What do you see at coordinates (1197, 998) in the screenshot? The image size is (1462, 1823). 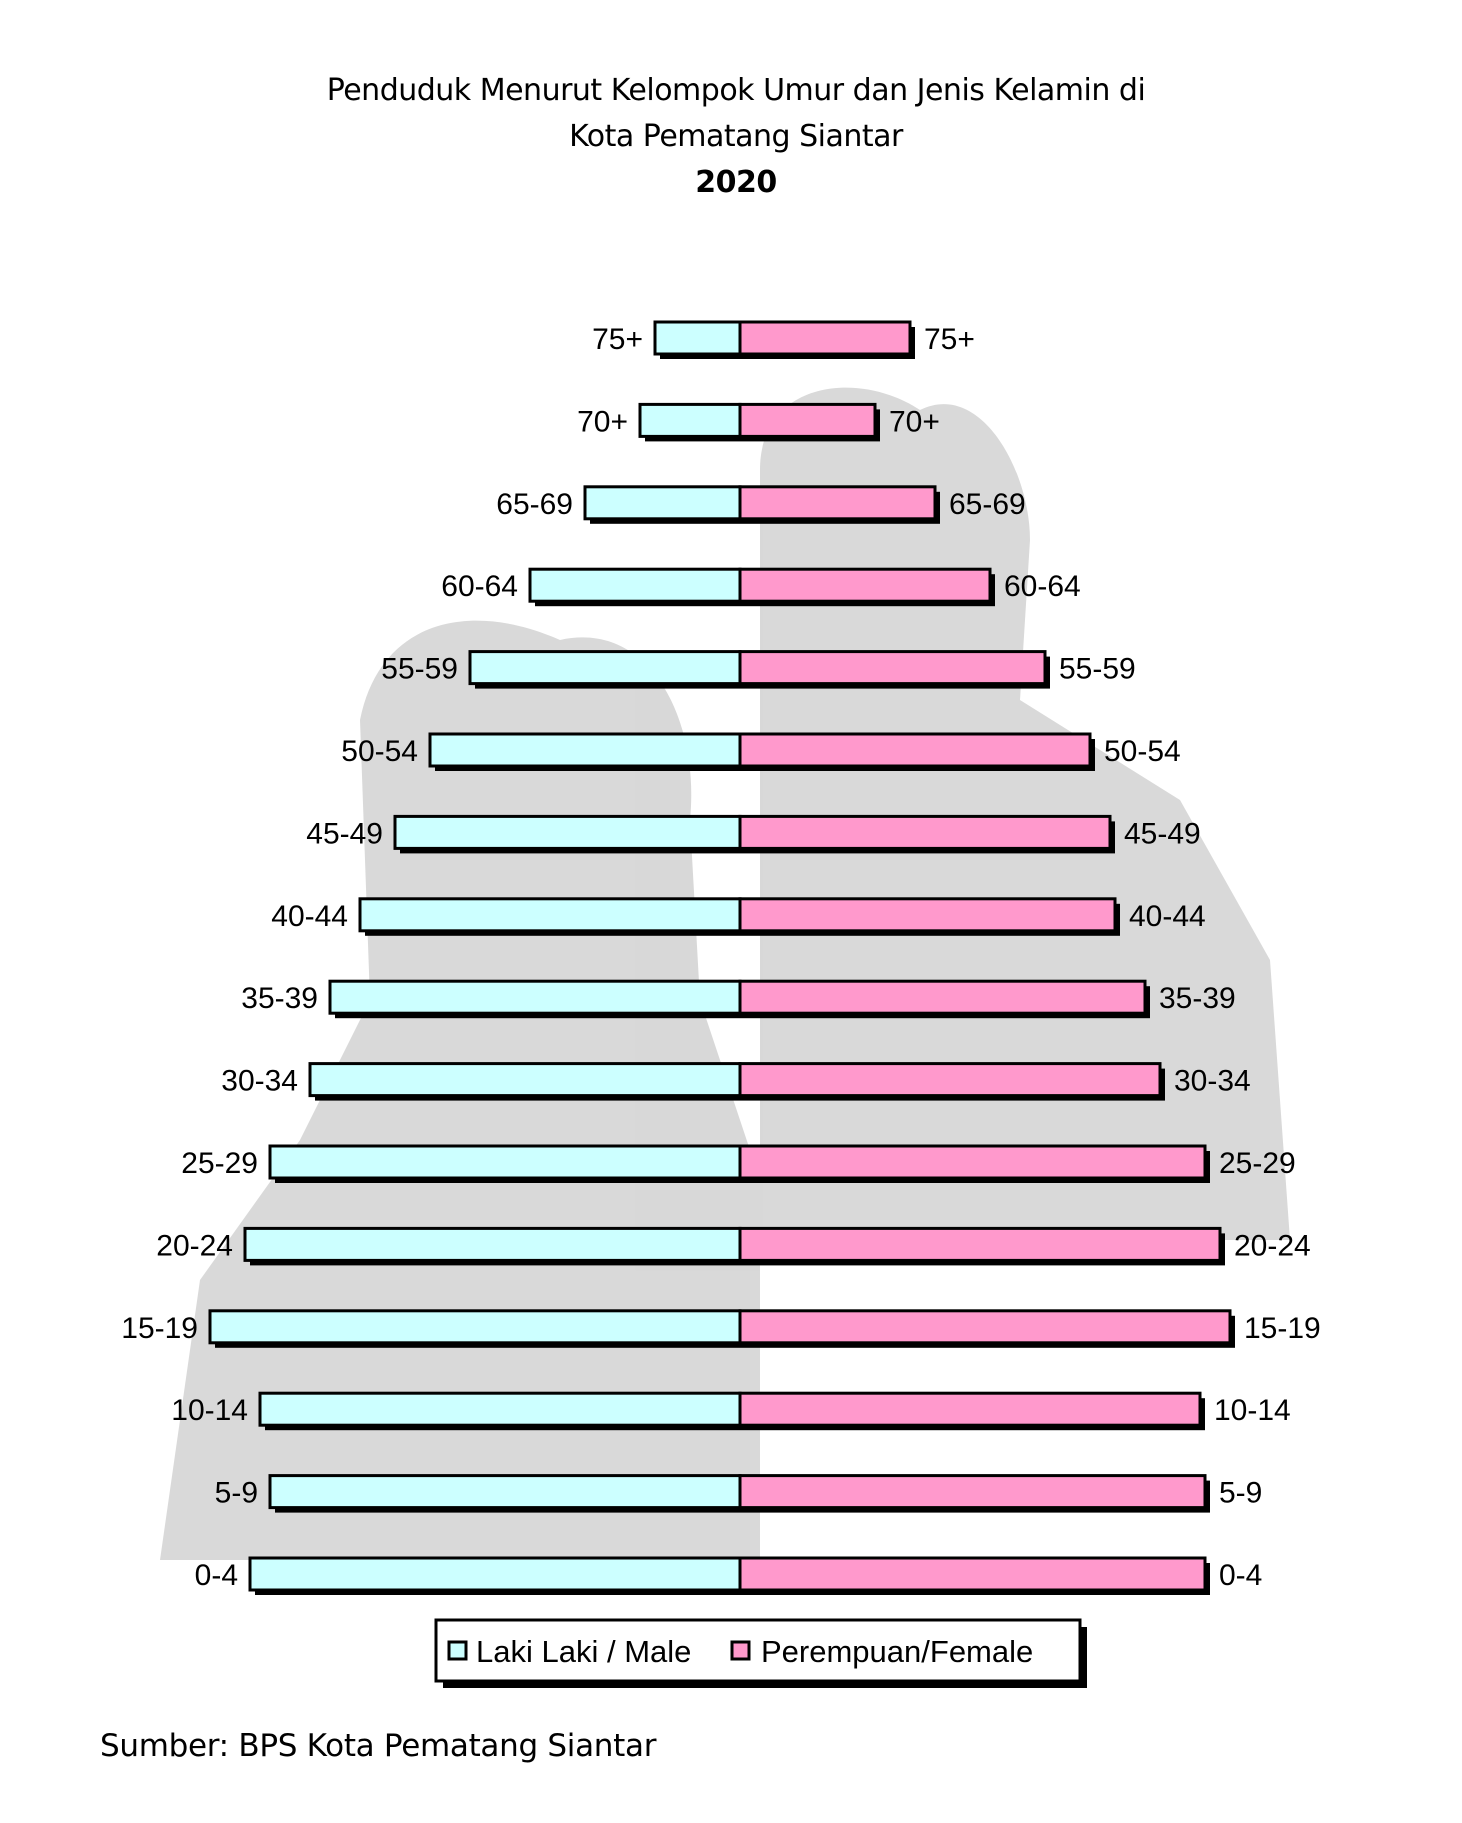 I see `tick-label-female: 35-39` at bounding box center [1197, 998].